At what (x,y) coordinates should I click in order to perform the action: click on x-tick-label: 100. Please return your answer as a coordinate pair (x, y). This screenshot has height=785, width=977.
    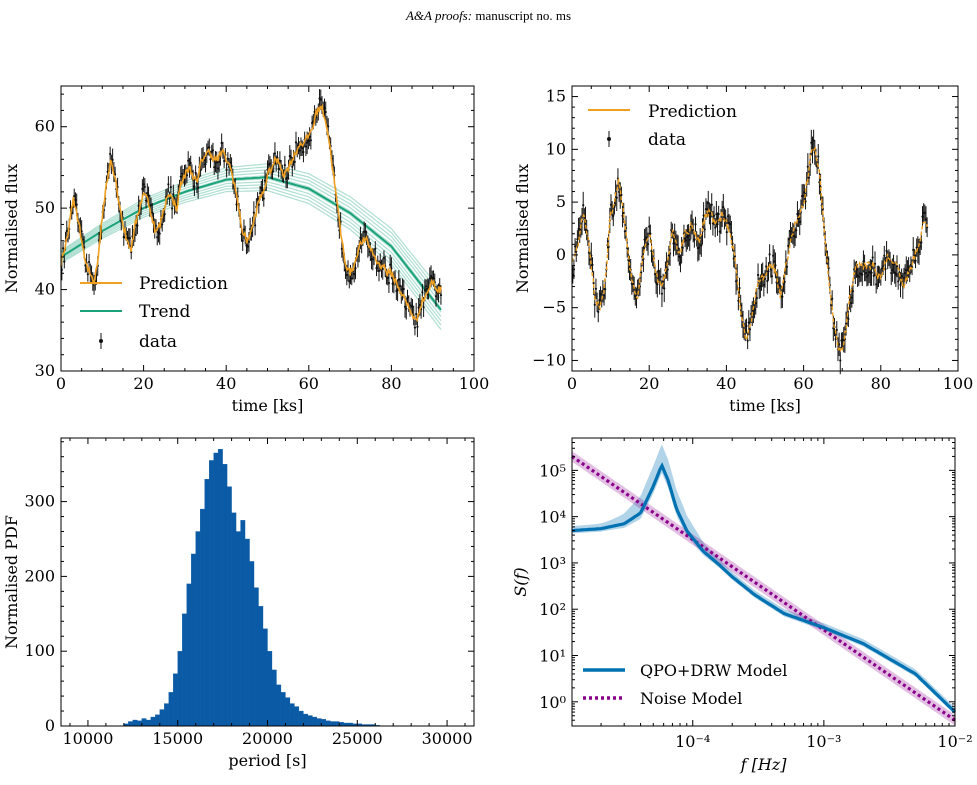
    Looking at the image, I should click on (474, 383).